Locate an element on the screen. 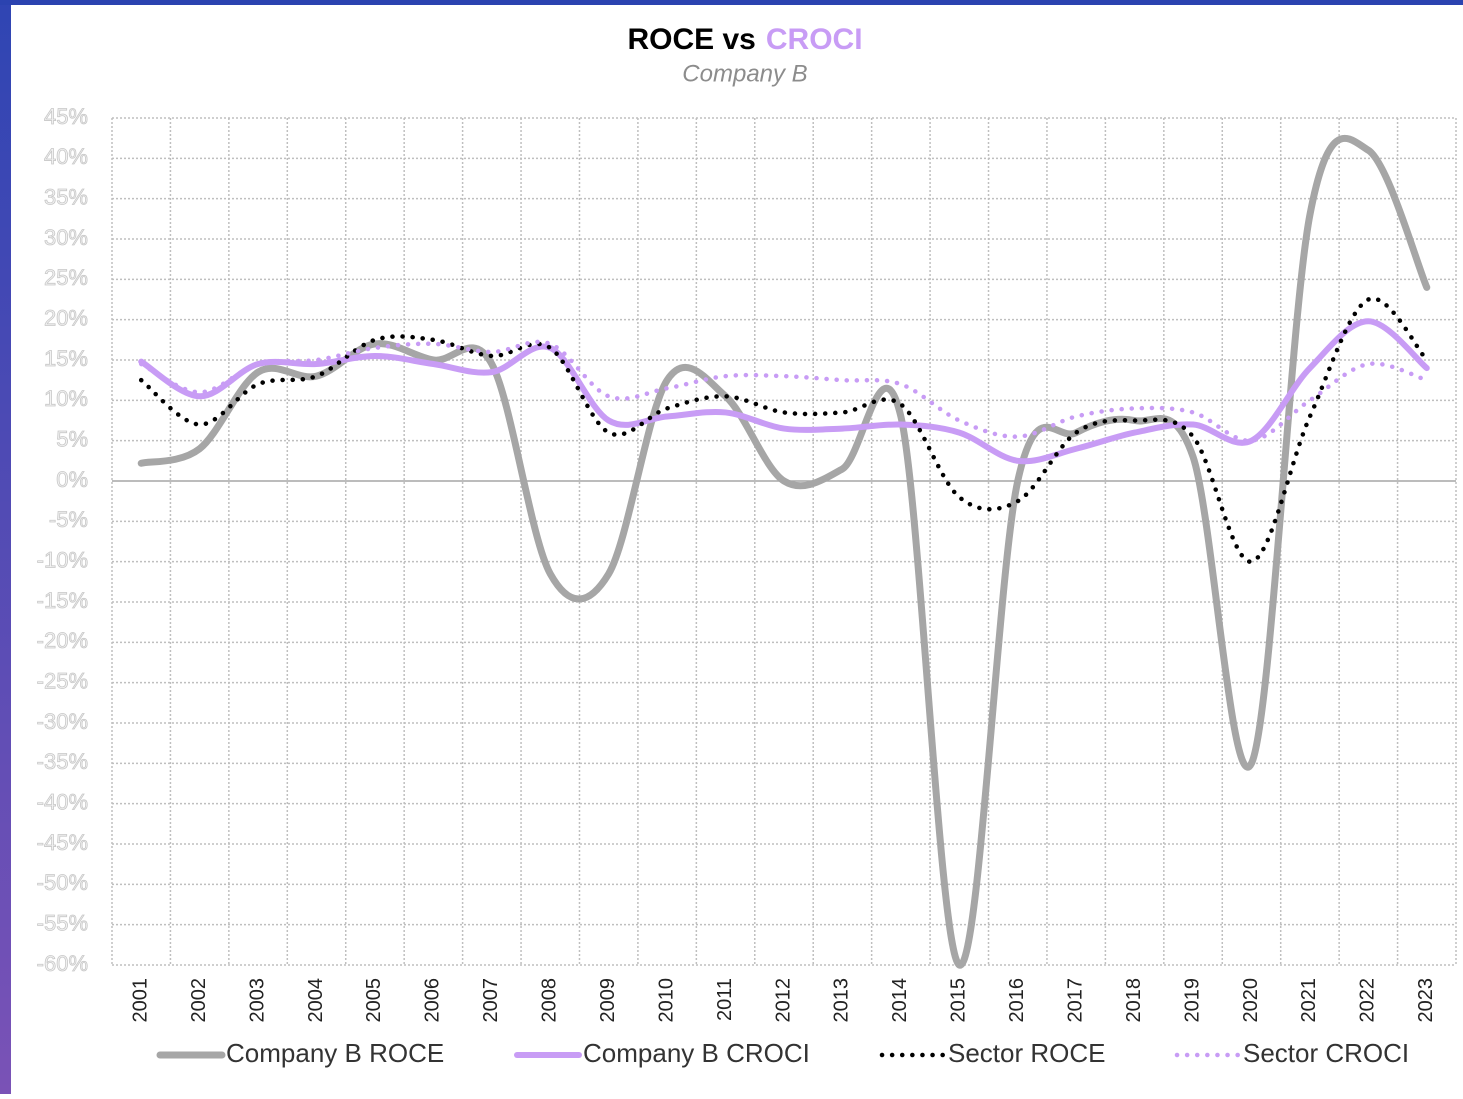 The image size is (1463, 1099). x-tick-label: 2011 is located at coordinates (725, 999).